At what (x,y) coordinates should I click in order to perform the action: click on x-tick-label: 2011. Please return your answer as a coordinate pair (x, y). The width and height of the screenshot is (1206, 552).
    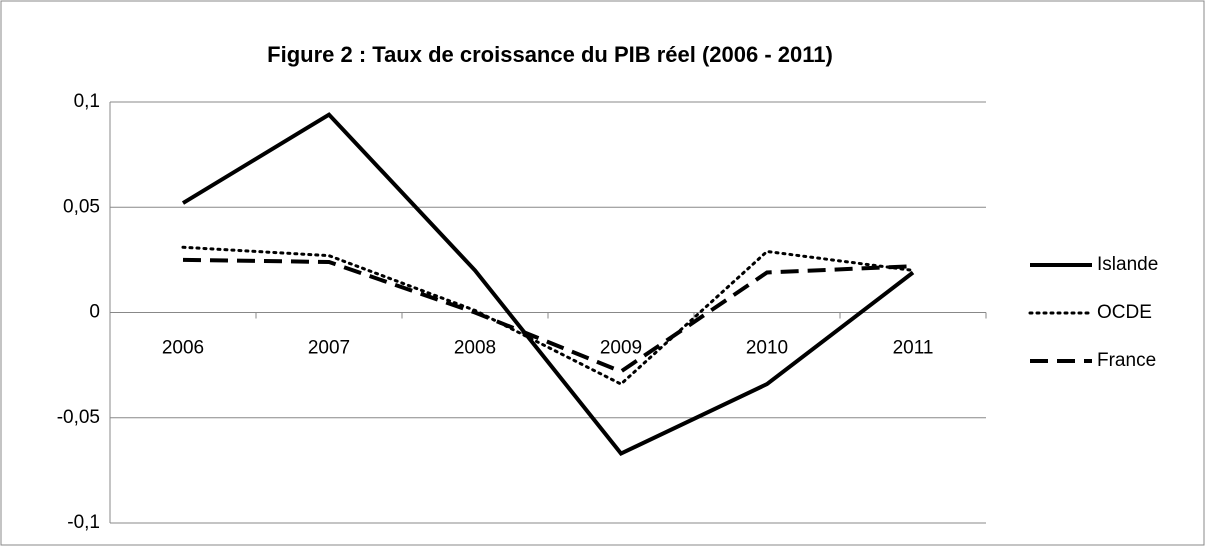
    Looking at the image, I should click on (913, 348).